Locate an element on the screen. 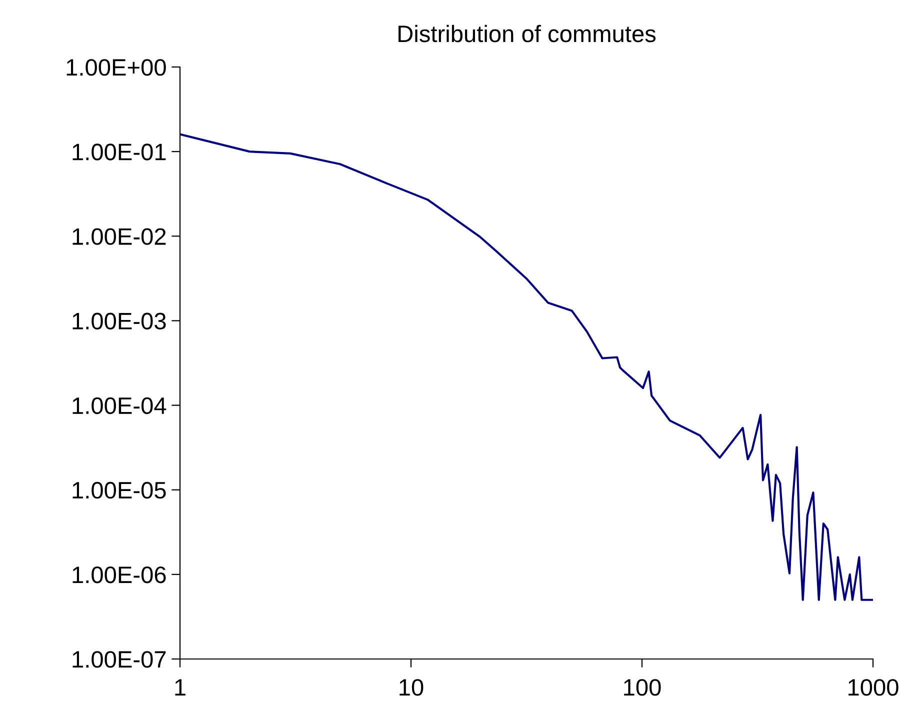 Image resolution: width=919 pixels, height=718 pixels. y-tick-label: 1.00E-06 is located at coordinates (119, 575).